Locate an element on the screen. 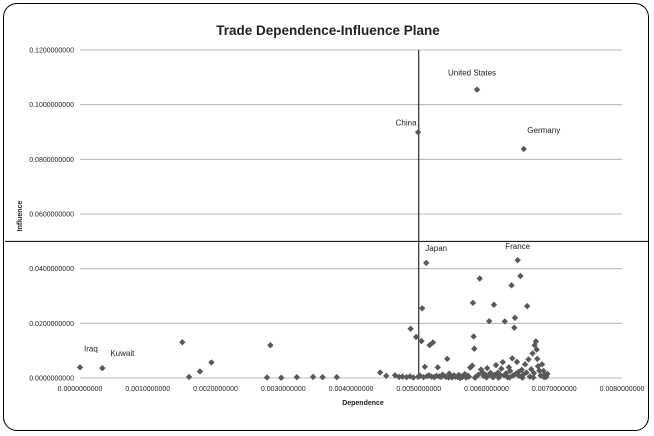  x-axis-title: Dependence is located at coordinates (363, 403).